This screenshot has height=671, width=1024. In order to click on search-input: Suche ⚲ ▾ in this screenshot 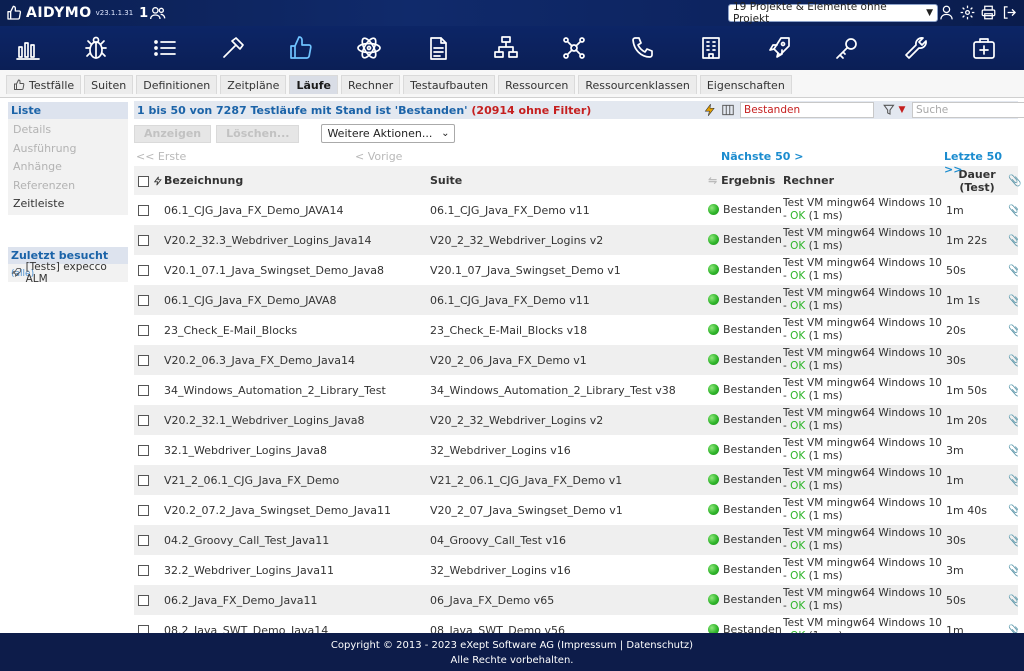, I will do `click(968, 110)`.